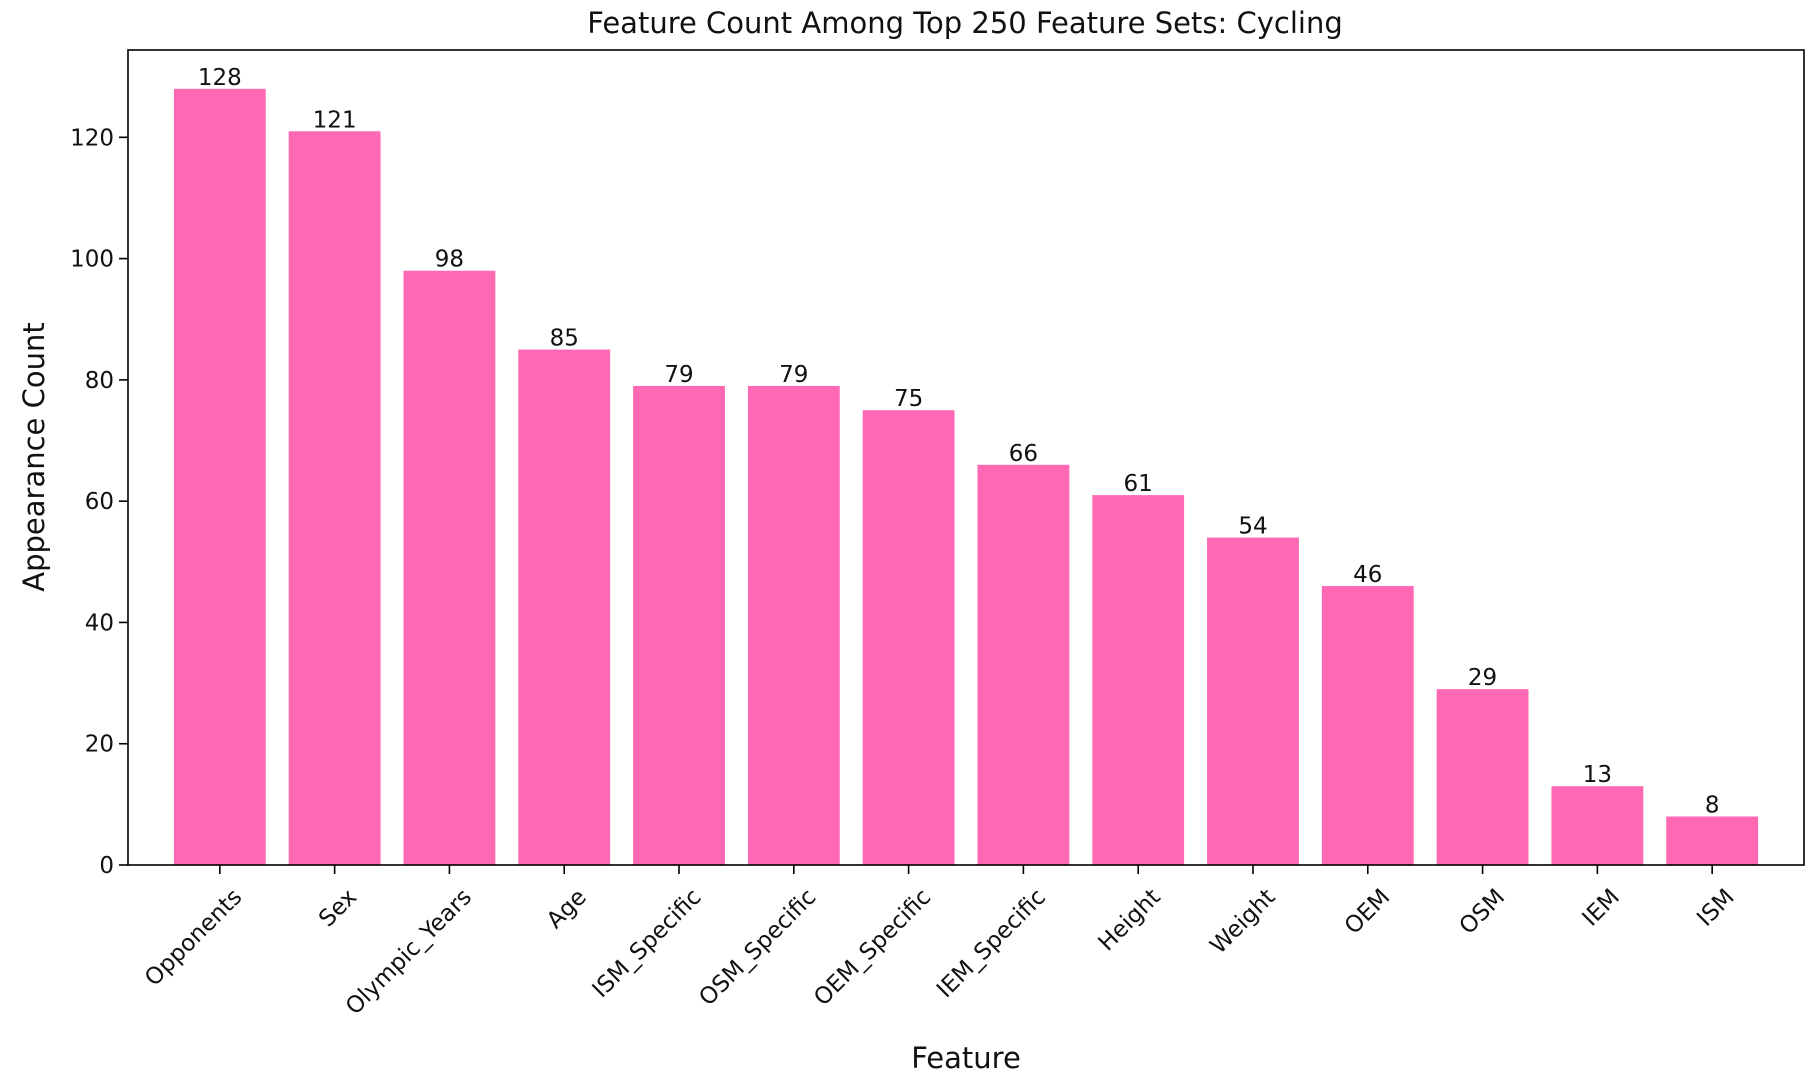  What do you see at coordinates (1712, 840) in the screenshot?
I see `bar-ism` at bounding box center [1712, 840].